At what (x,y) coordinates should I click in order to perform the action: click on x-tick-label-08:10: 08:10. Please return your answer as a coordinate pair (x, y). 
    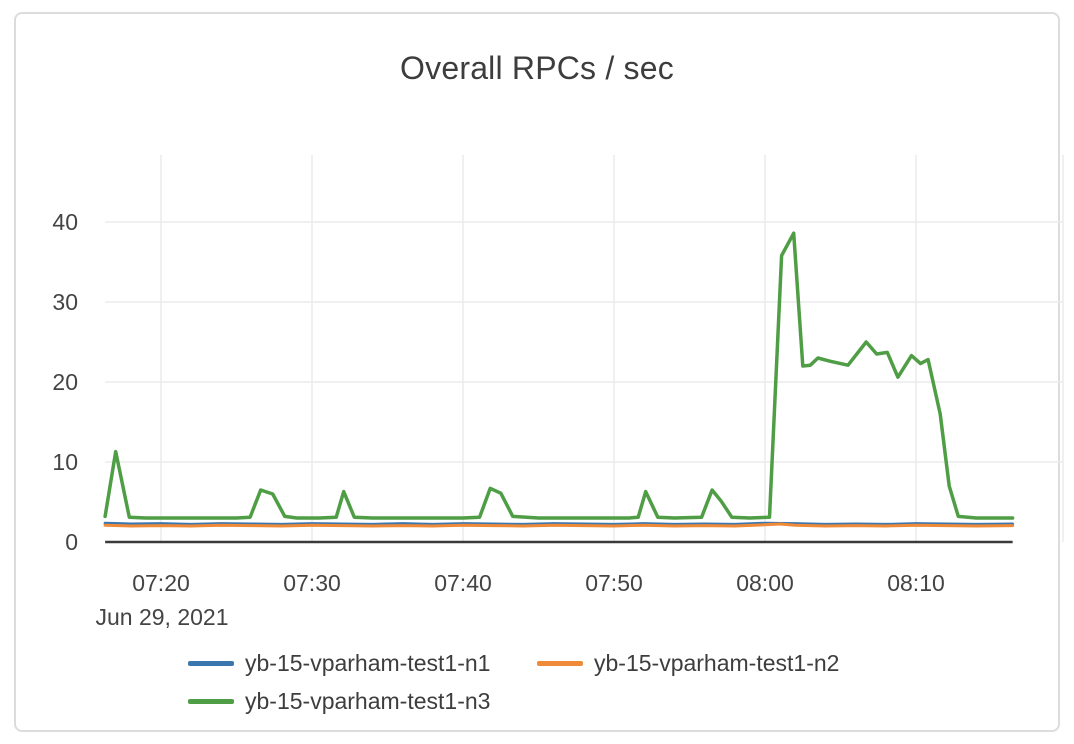
    Looking at the image, I should click on (916, 583).